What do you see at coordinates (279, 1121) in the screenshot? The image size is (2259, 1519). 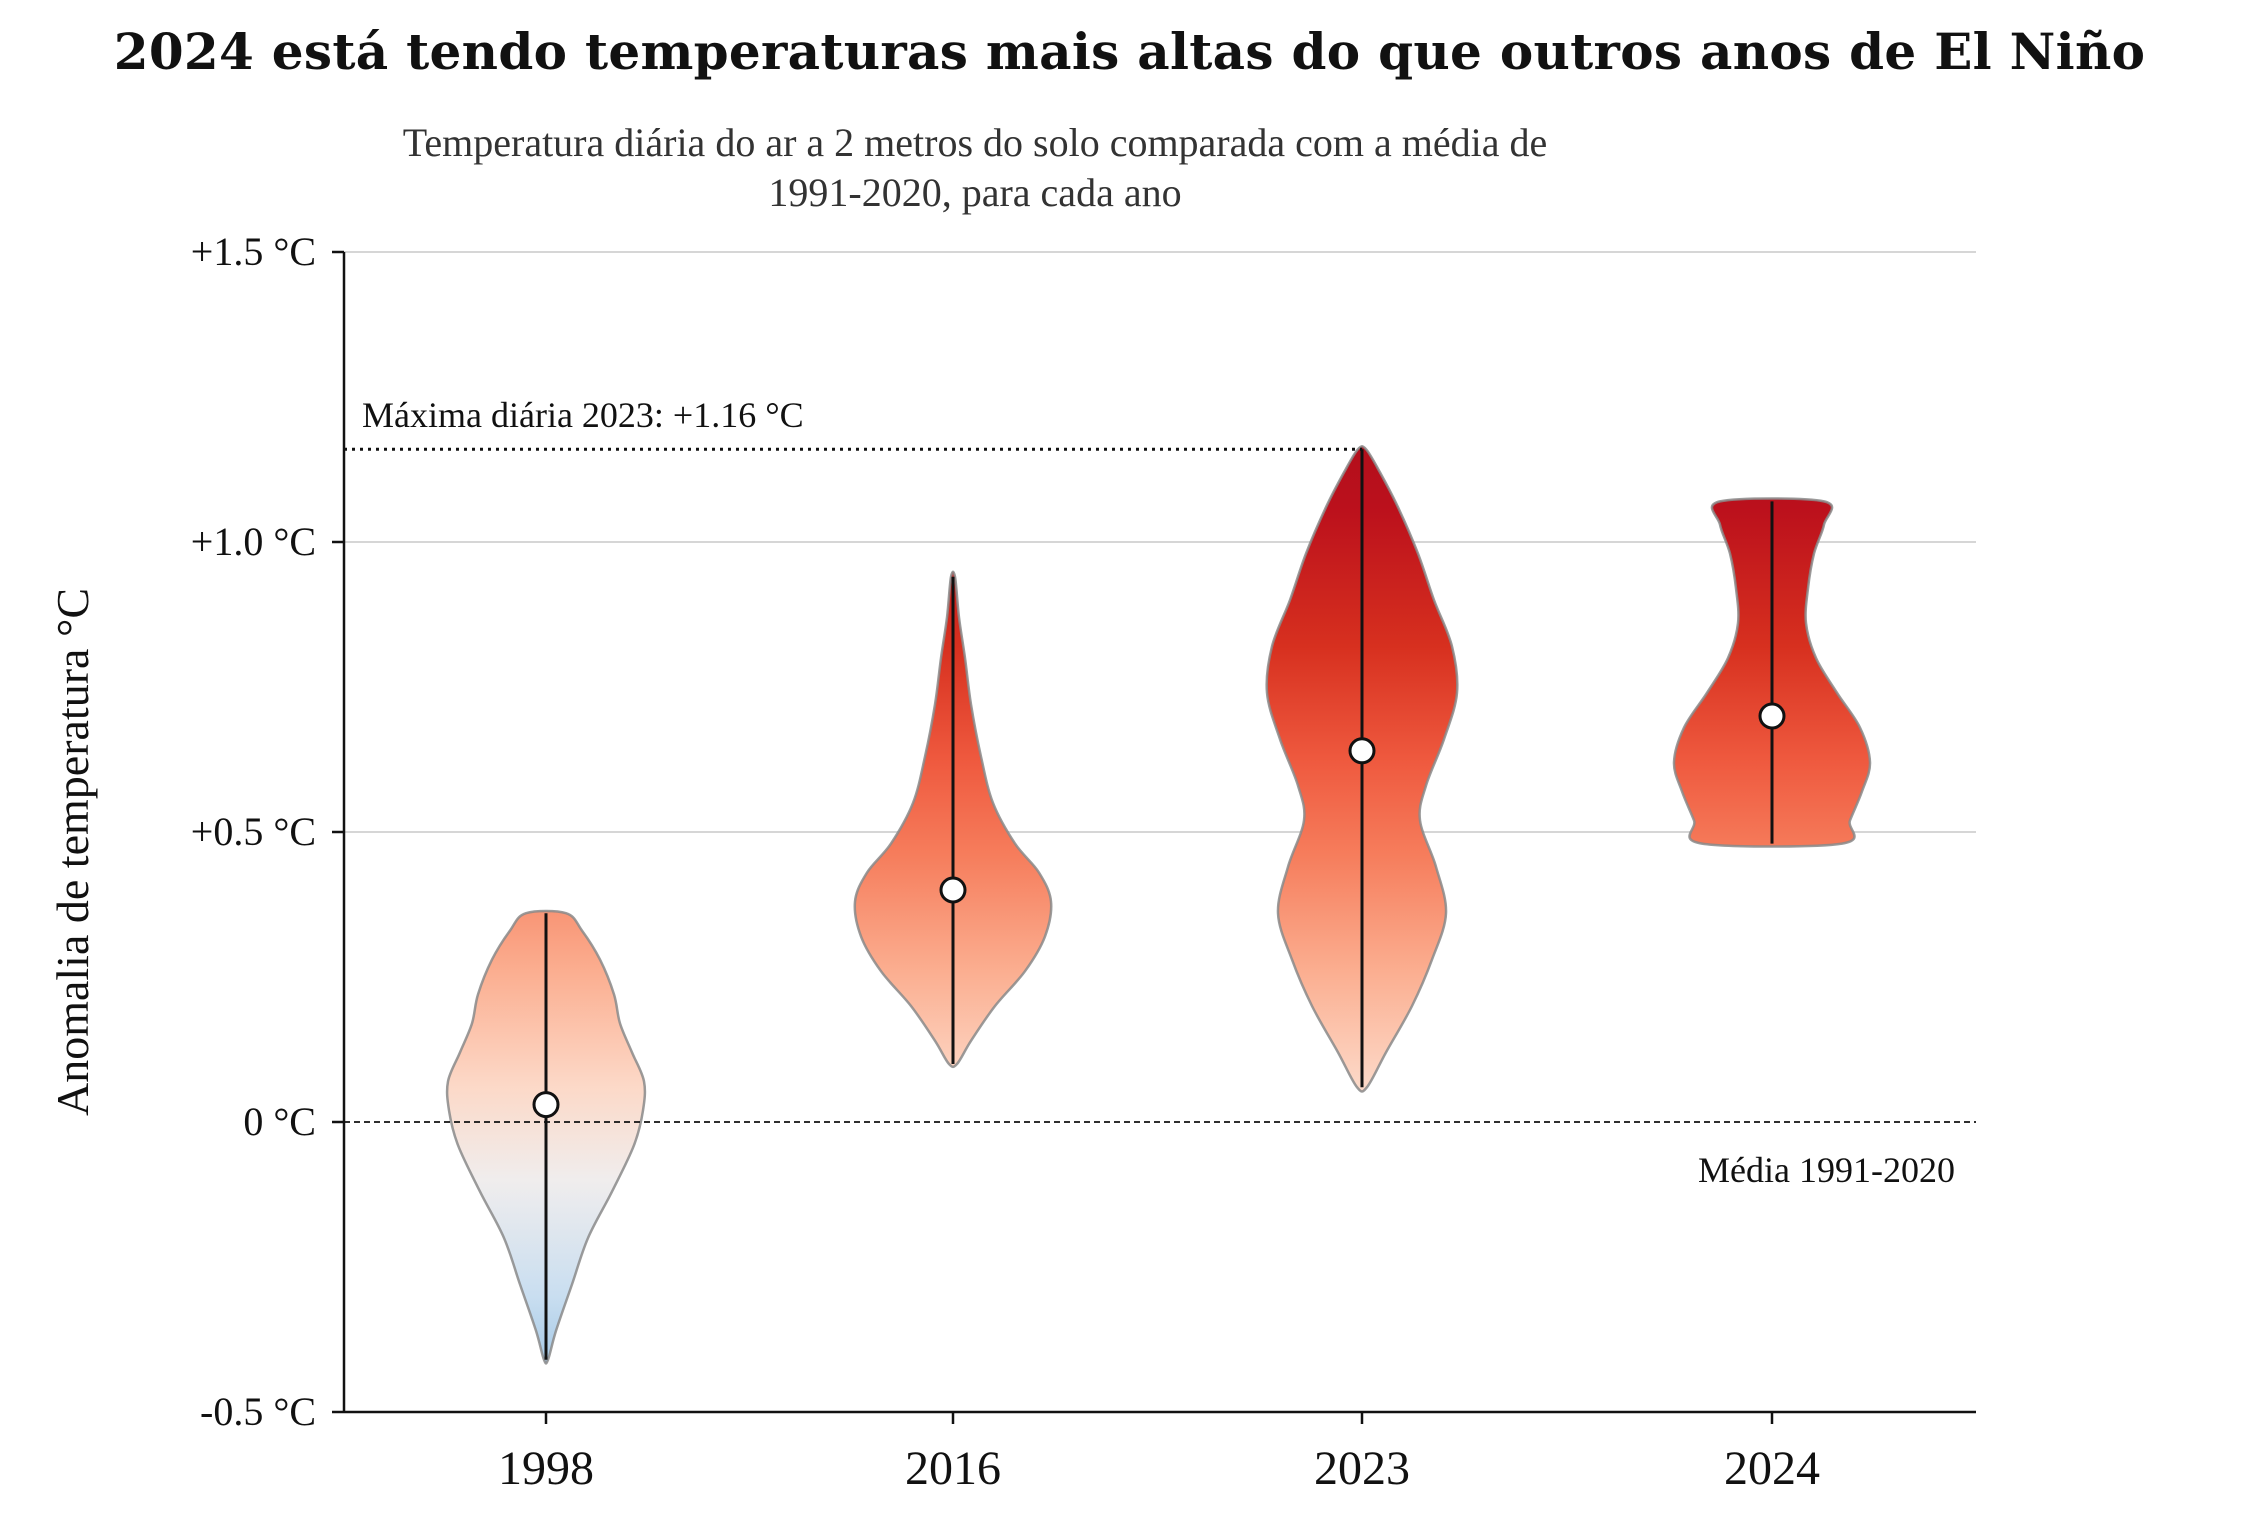 I see `y-tick-label: 0 °C` at bounding box center [279, 1121].